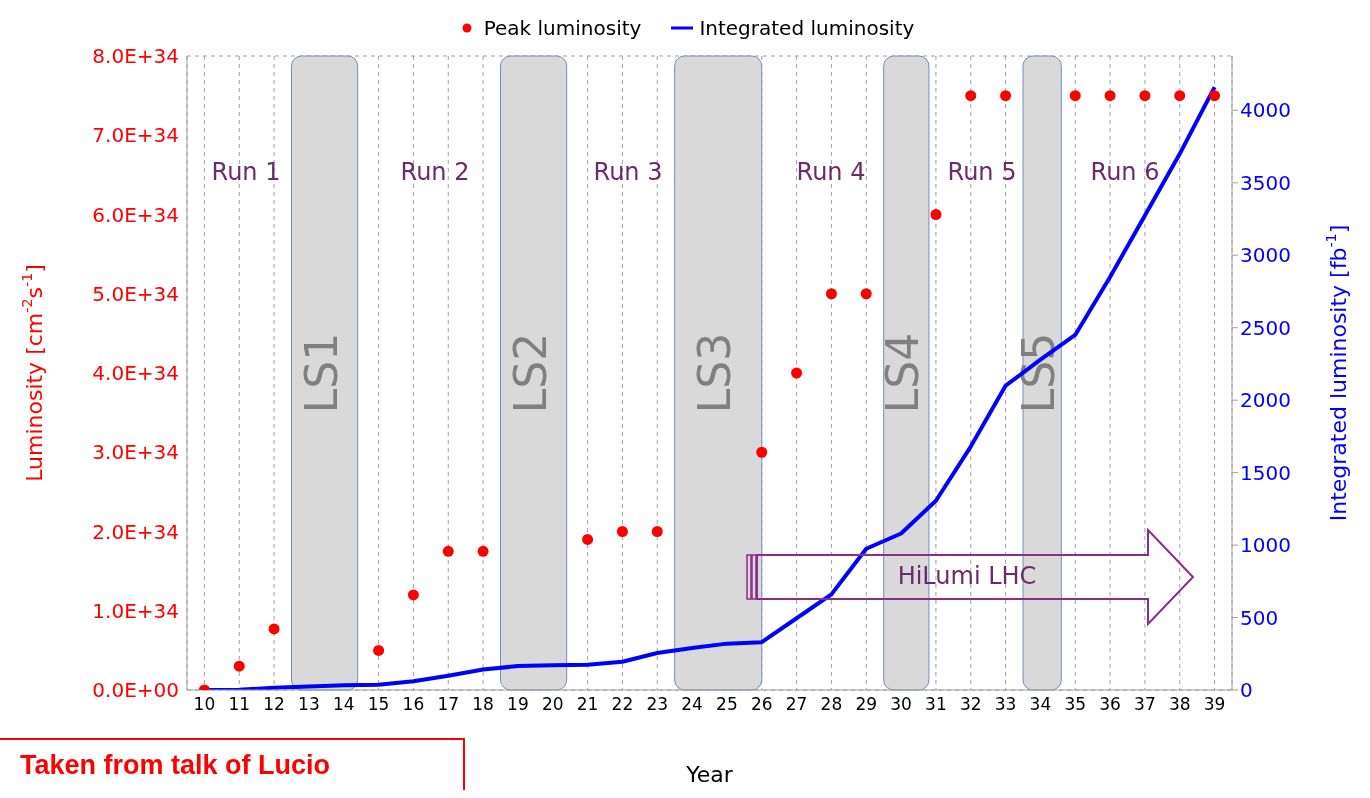 This screenshot has width=1370, height=798. What do you see at coordinates (761, 704) in the screenshot?
I see `x-tick-label: 26` at bounding box center [761, 704].